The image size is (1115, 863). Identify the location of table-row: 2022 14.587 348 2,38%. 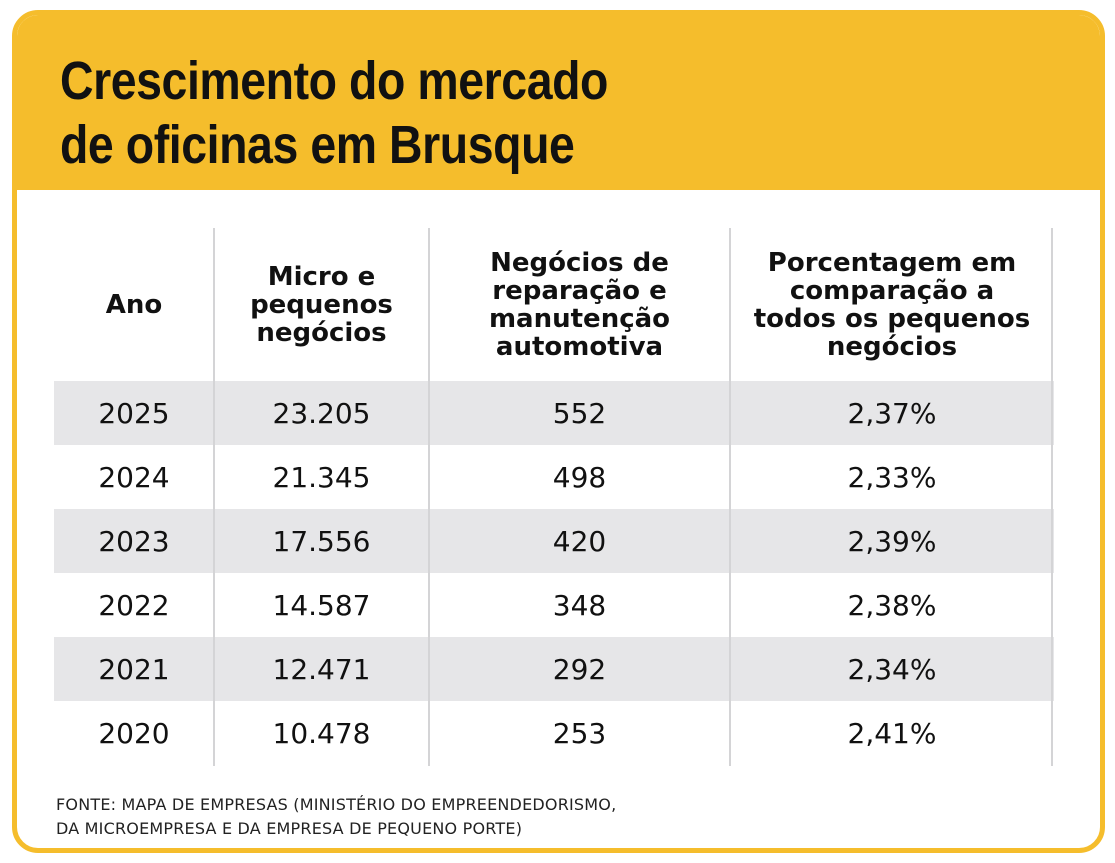
(554, 605).